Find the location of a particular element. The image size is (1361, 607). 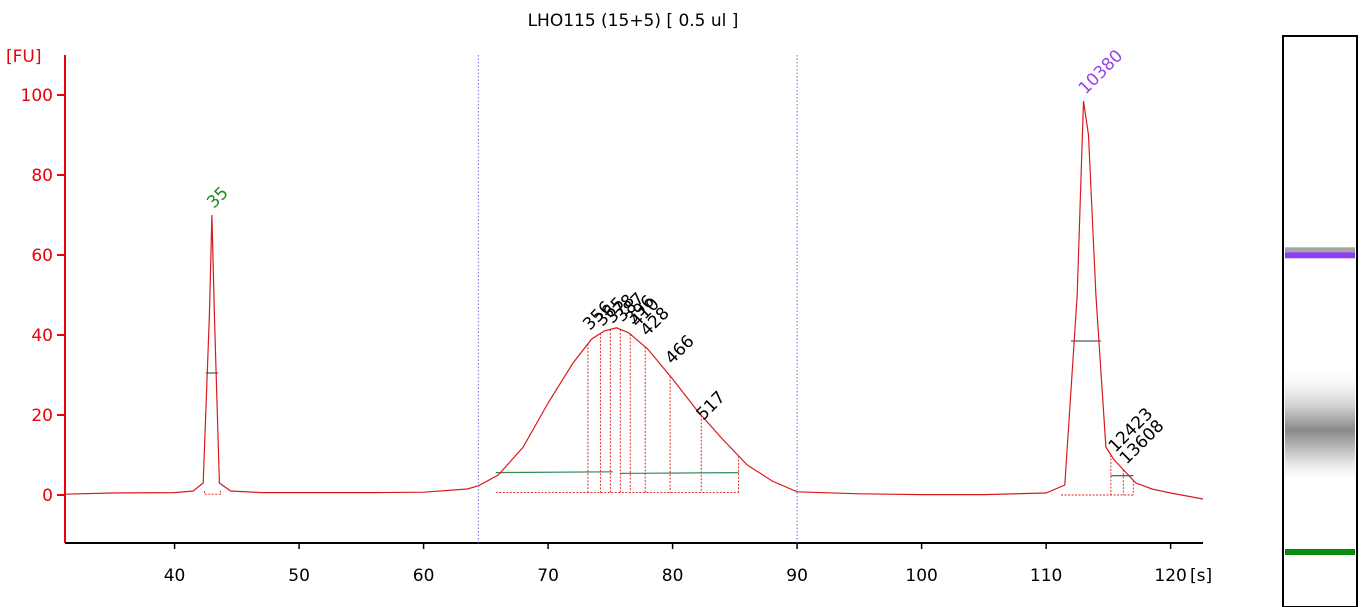

peak-label: 517 is located at coordinates (711, 405).